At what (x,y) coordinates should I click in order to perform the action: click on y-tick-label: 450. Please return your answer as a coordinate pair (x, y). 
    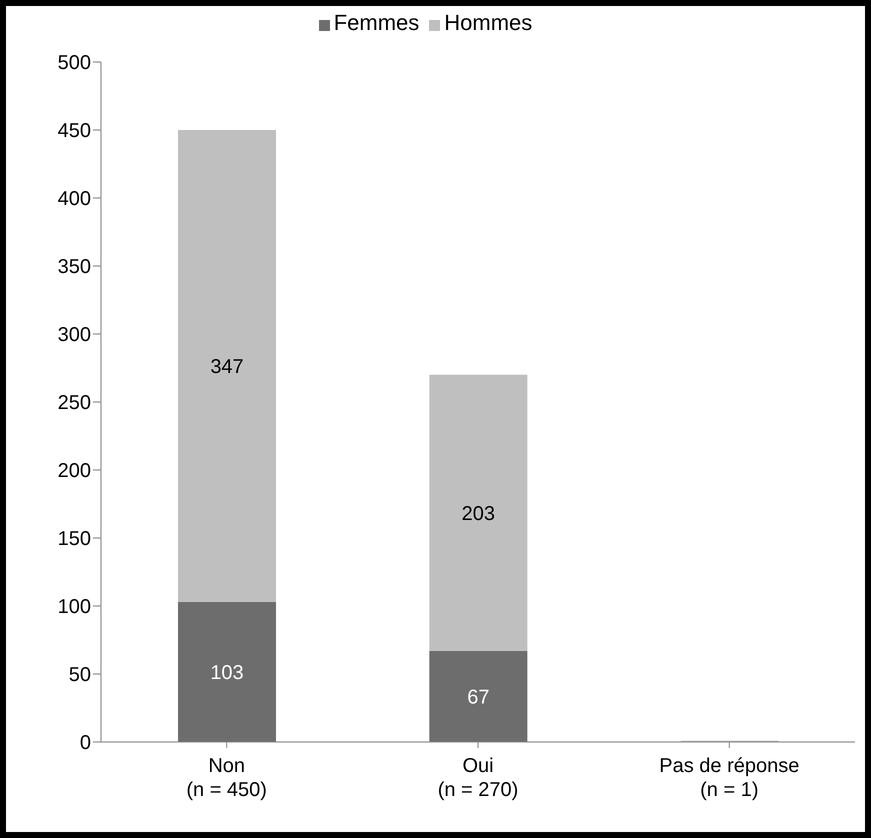
    Looking at the image, I should click on (74, 131).